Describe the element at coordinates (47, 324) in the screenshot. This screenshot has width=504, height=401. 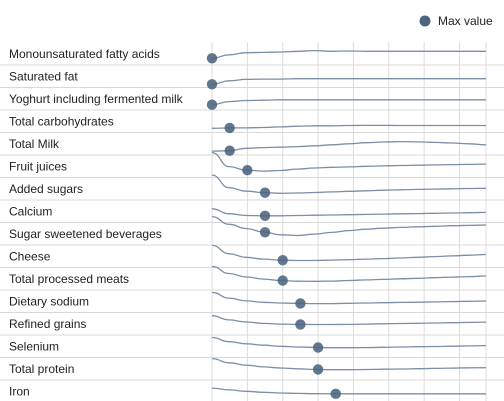
I see `row-label: Refined grains` at that location.